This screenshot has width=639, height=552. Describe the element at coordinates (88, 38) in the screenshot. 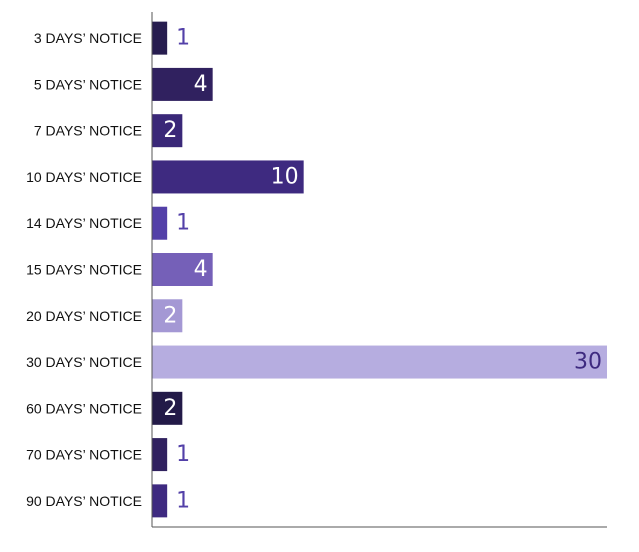

I see `category-label: 3 DAYS’ NOTICE` at that location.